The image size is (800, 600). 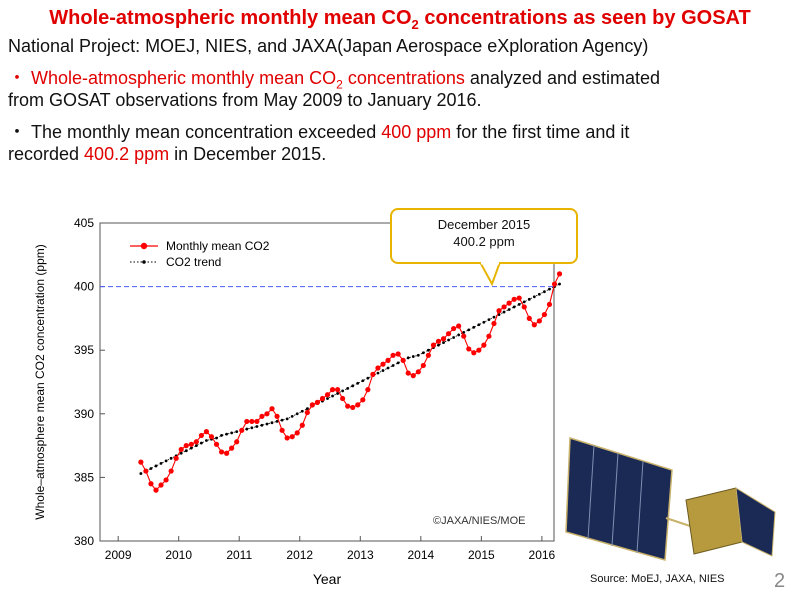 What do you see at coordinates (490, 274) in the screenshot?
I see `callout-pointer-shape` at bounding box center [490, 274].